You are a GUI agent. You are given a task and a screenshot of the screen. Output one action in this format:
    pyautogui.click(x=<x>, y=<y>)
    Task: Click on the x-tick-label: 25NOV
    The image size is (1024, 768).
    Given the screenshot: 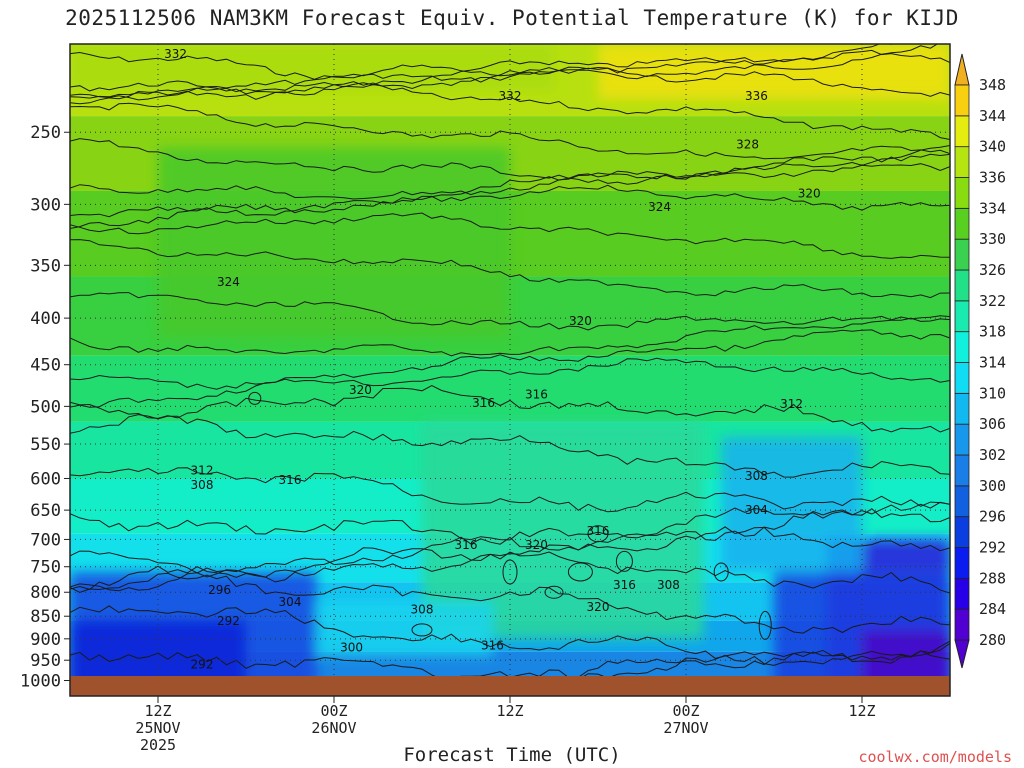 What is the action you would take?
    pyautogui.click(x=157, y=728)
    